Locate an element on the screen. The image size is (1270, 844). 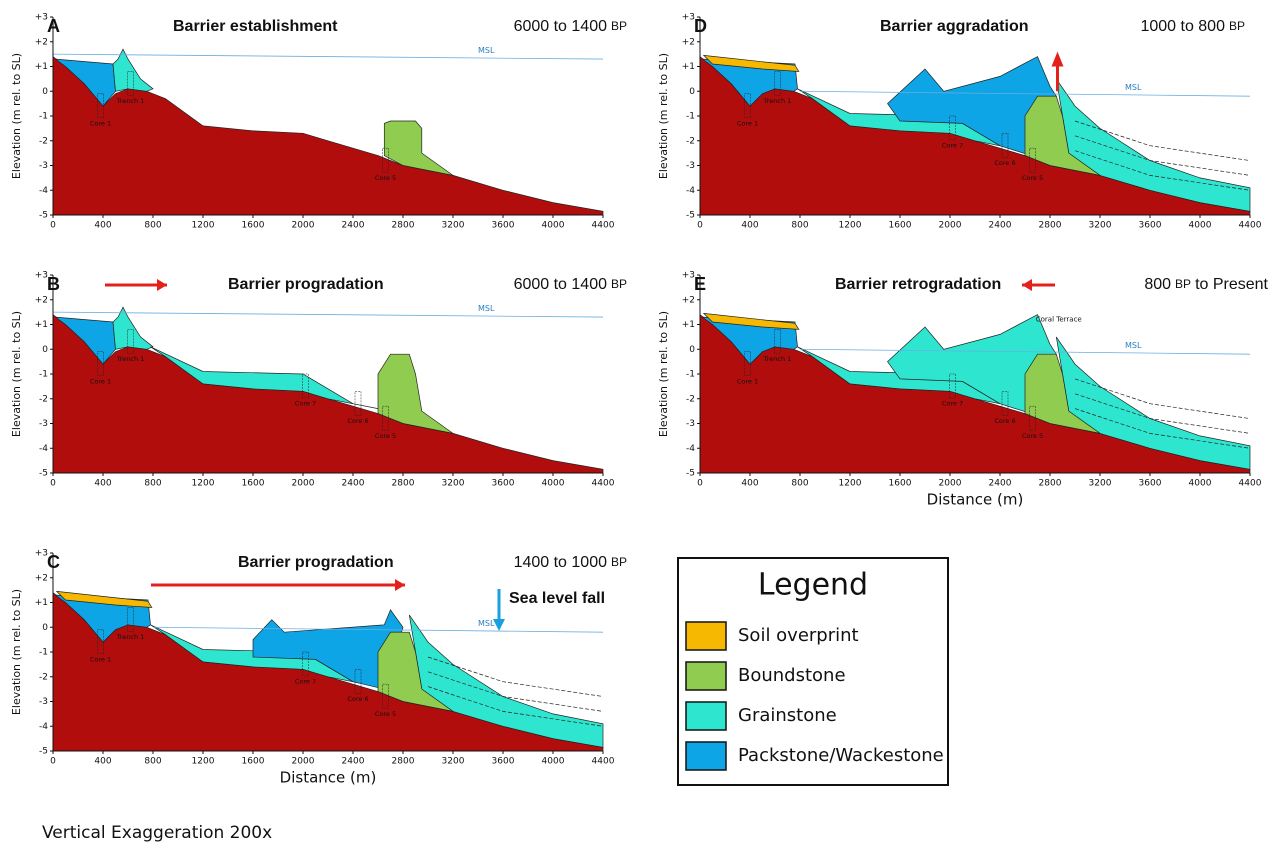
legend-label: Grainstone is located at coordinates (787, 715).